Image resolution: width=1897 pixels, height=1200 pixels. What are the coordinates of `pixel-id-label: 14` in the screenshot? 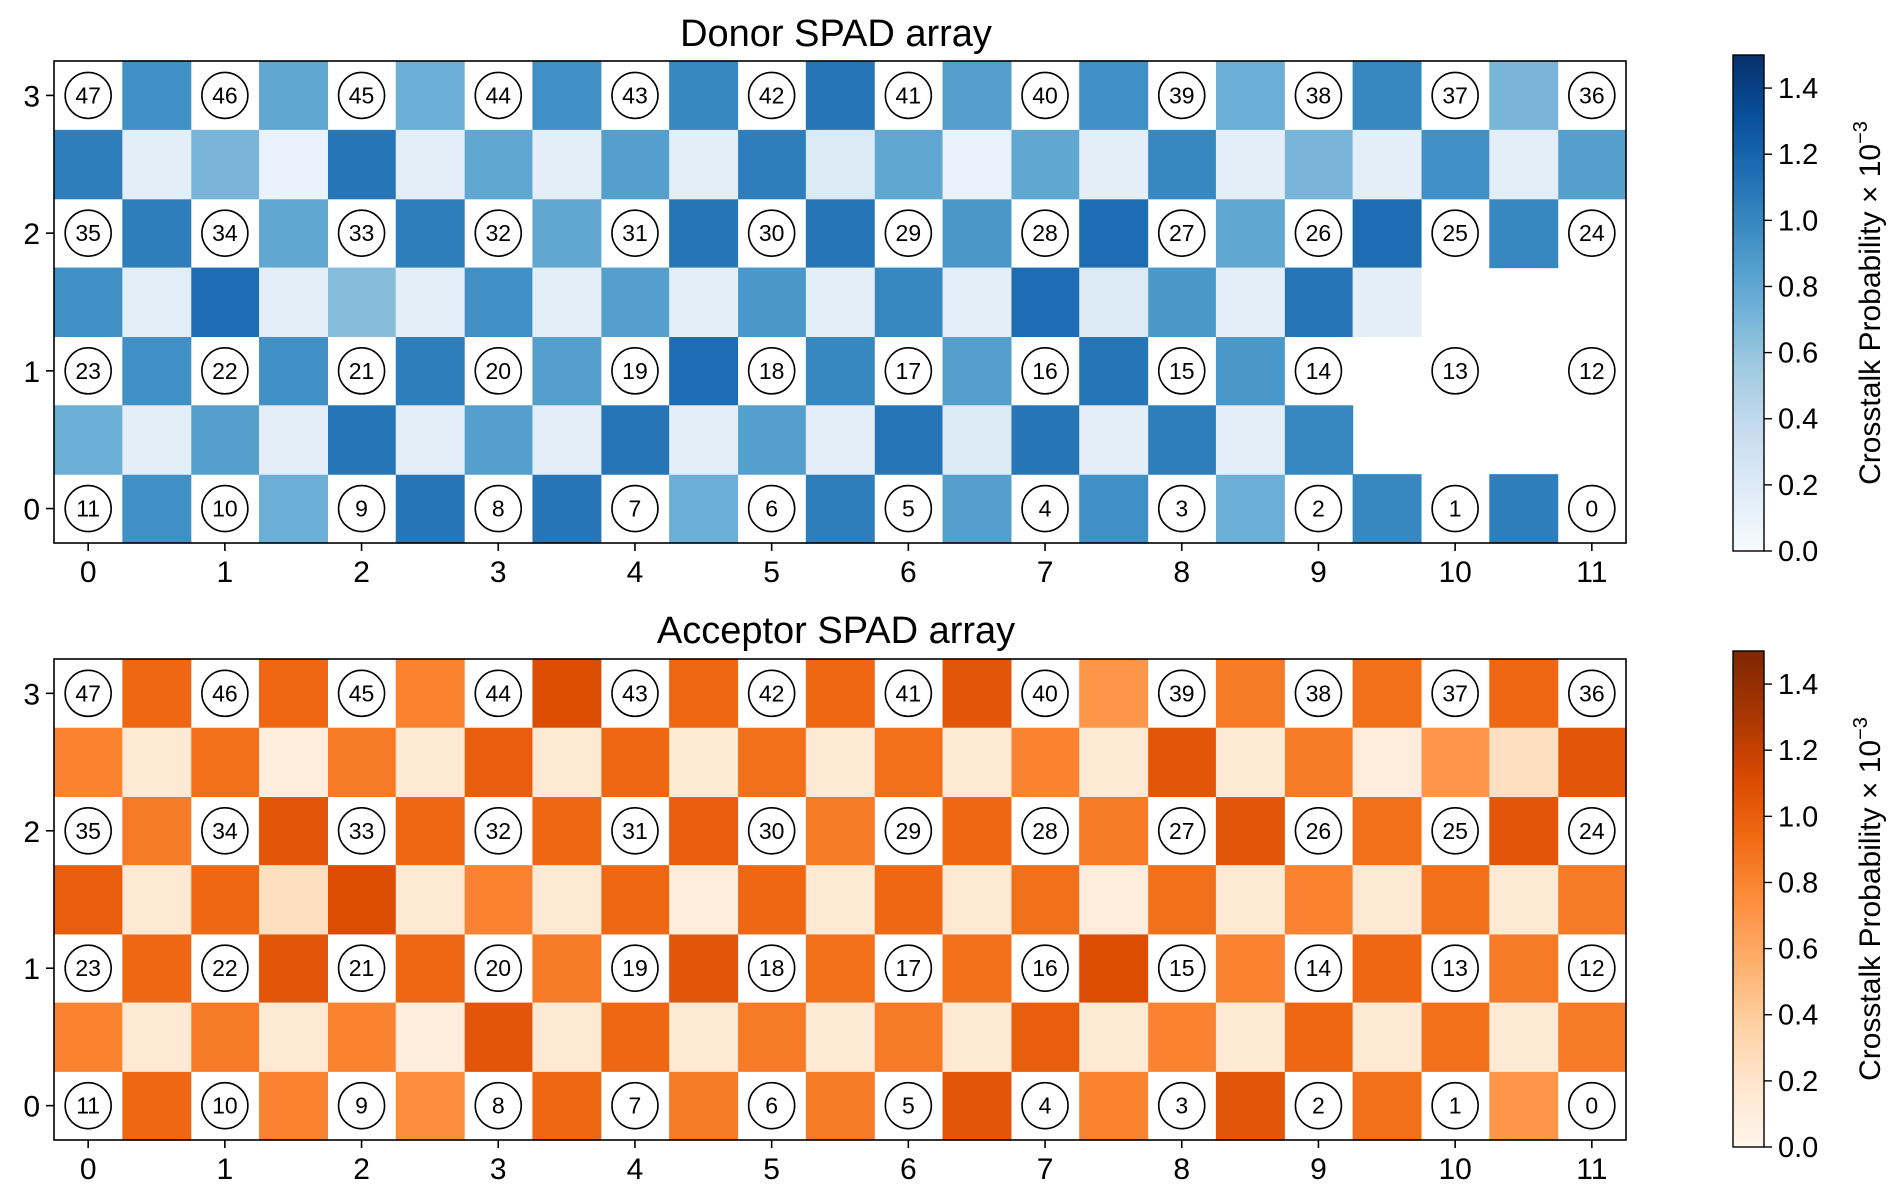 It's located at (1319, 371).